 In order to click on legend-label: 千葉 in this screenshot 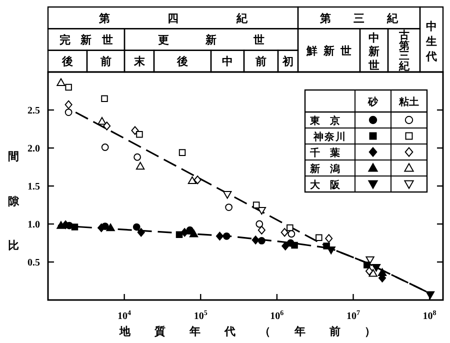, I will do `click(329, 153)`.